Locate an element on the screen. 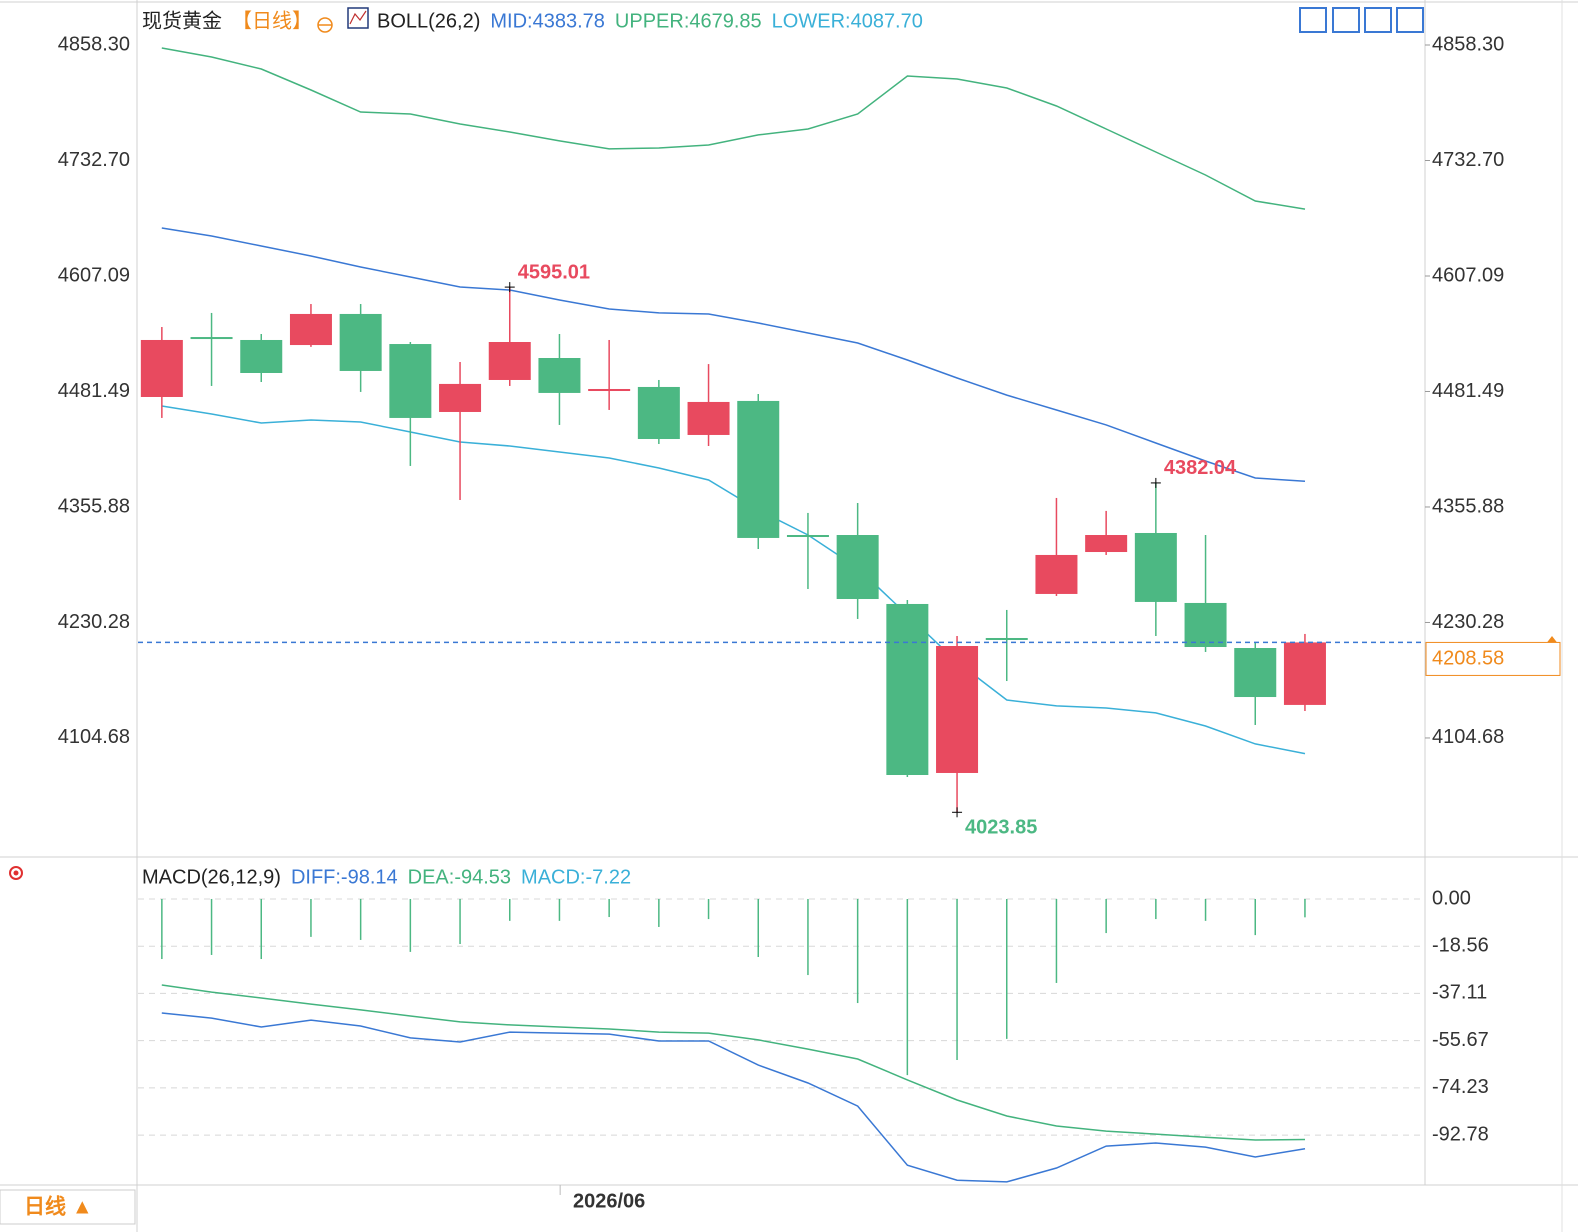 The width and height of the screenshot is (1578, 1232). indicator-value: DIFF:-98.14 is located at coordinates (344, 877).